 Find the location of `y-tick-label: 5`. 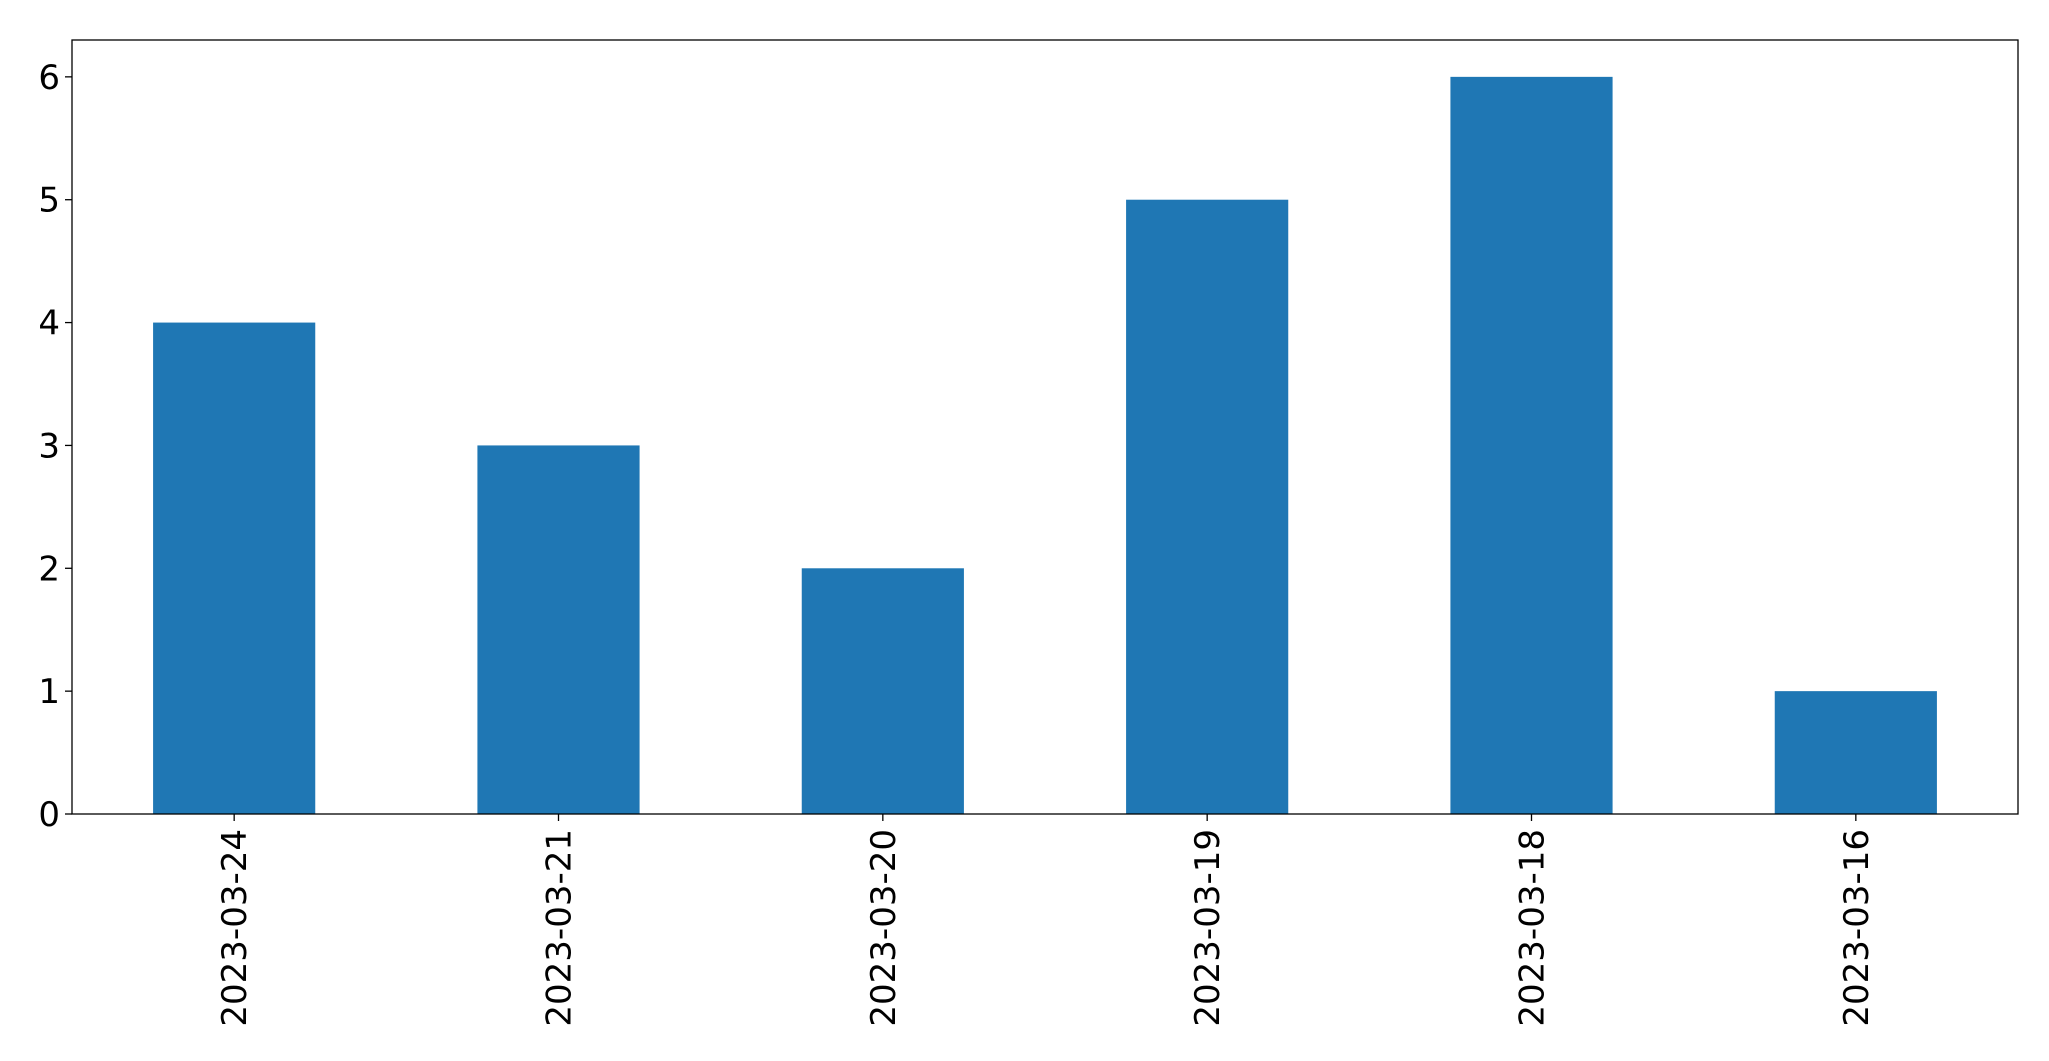

y-tick-label: 5 is located at coordinates (49, 201).